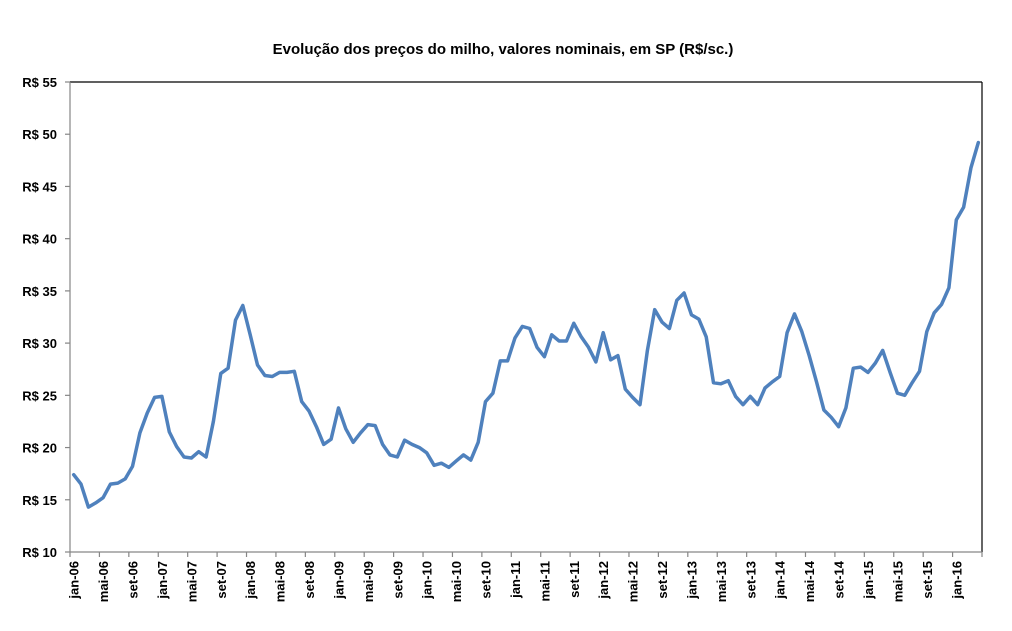 The width and height of the screenshot is (1012, 631). What do you see at coordinates (868, 580) in the screenshot?
I see `x-tick-label: jan-15` at bounding box center [868, 580].